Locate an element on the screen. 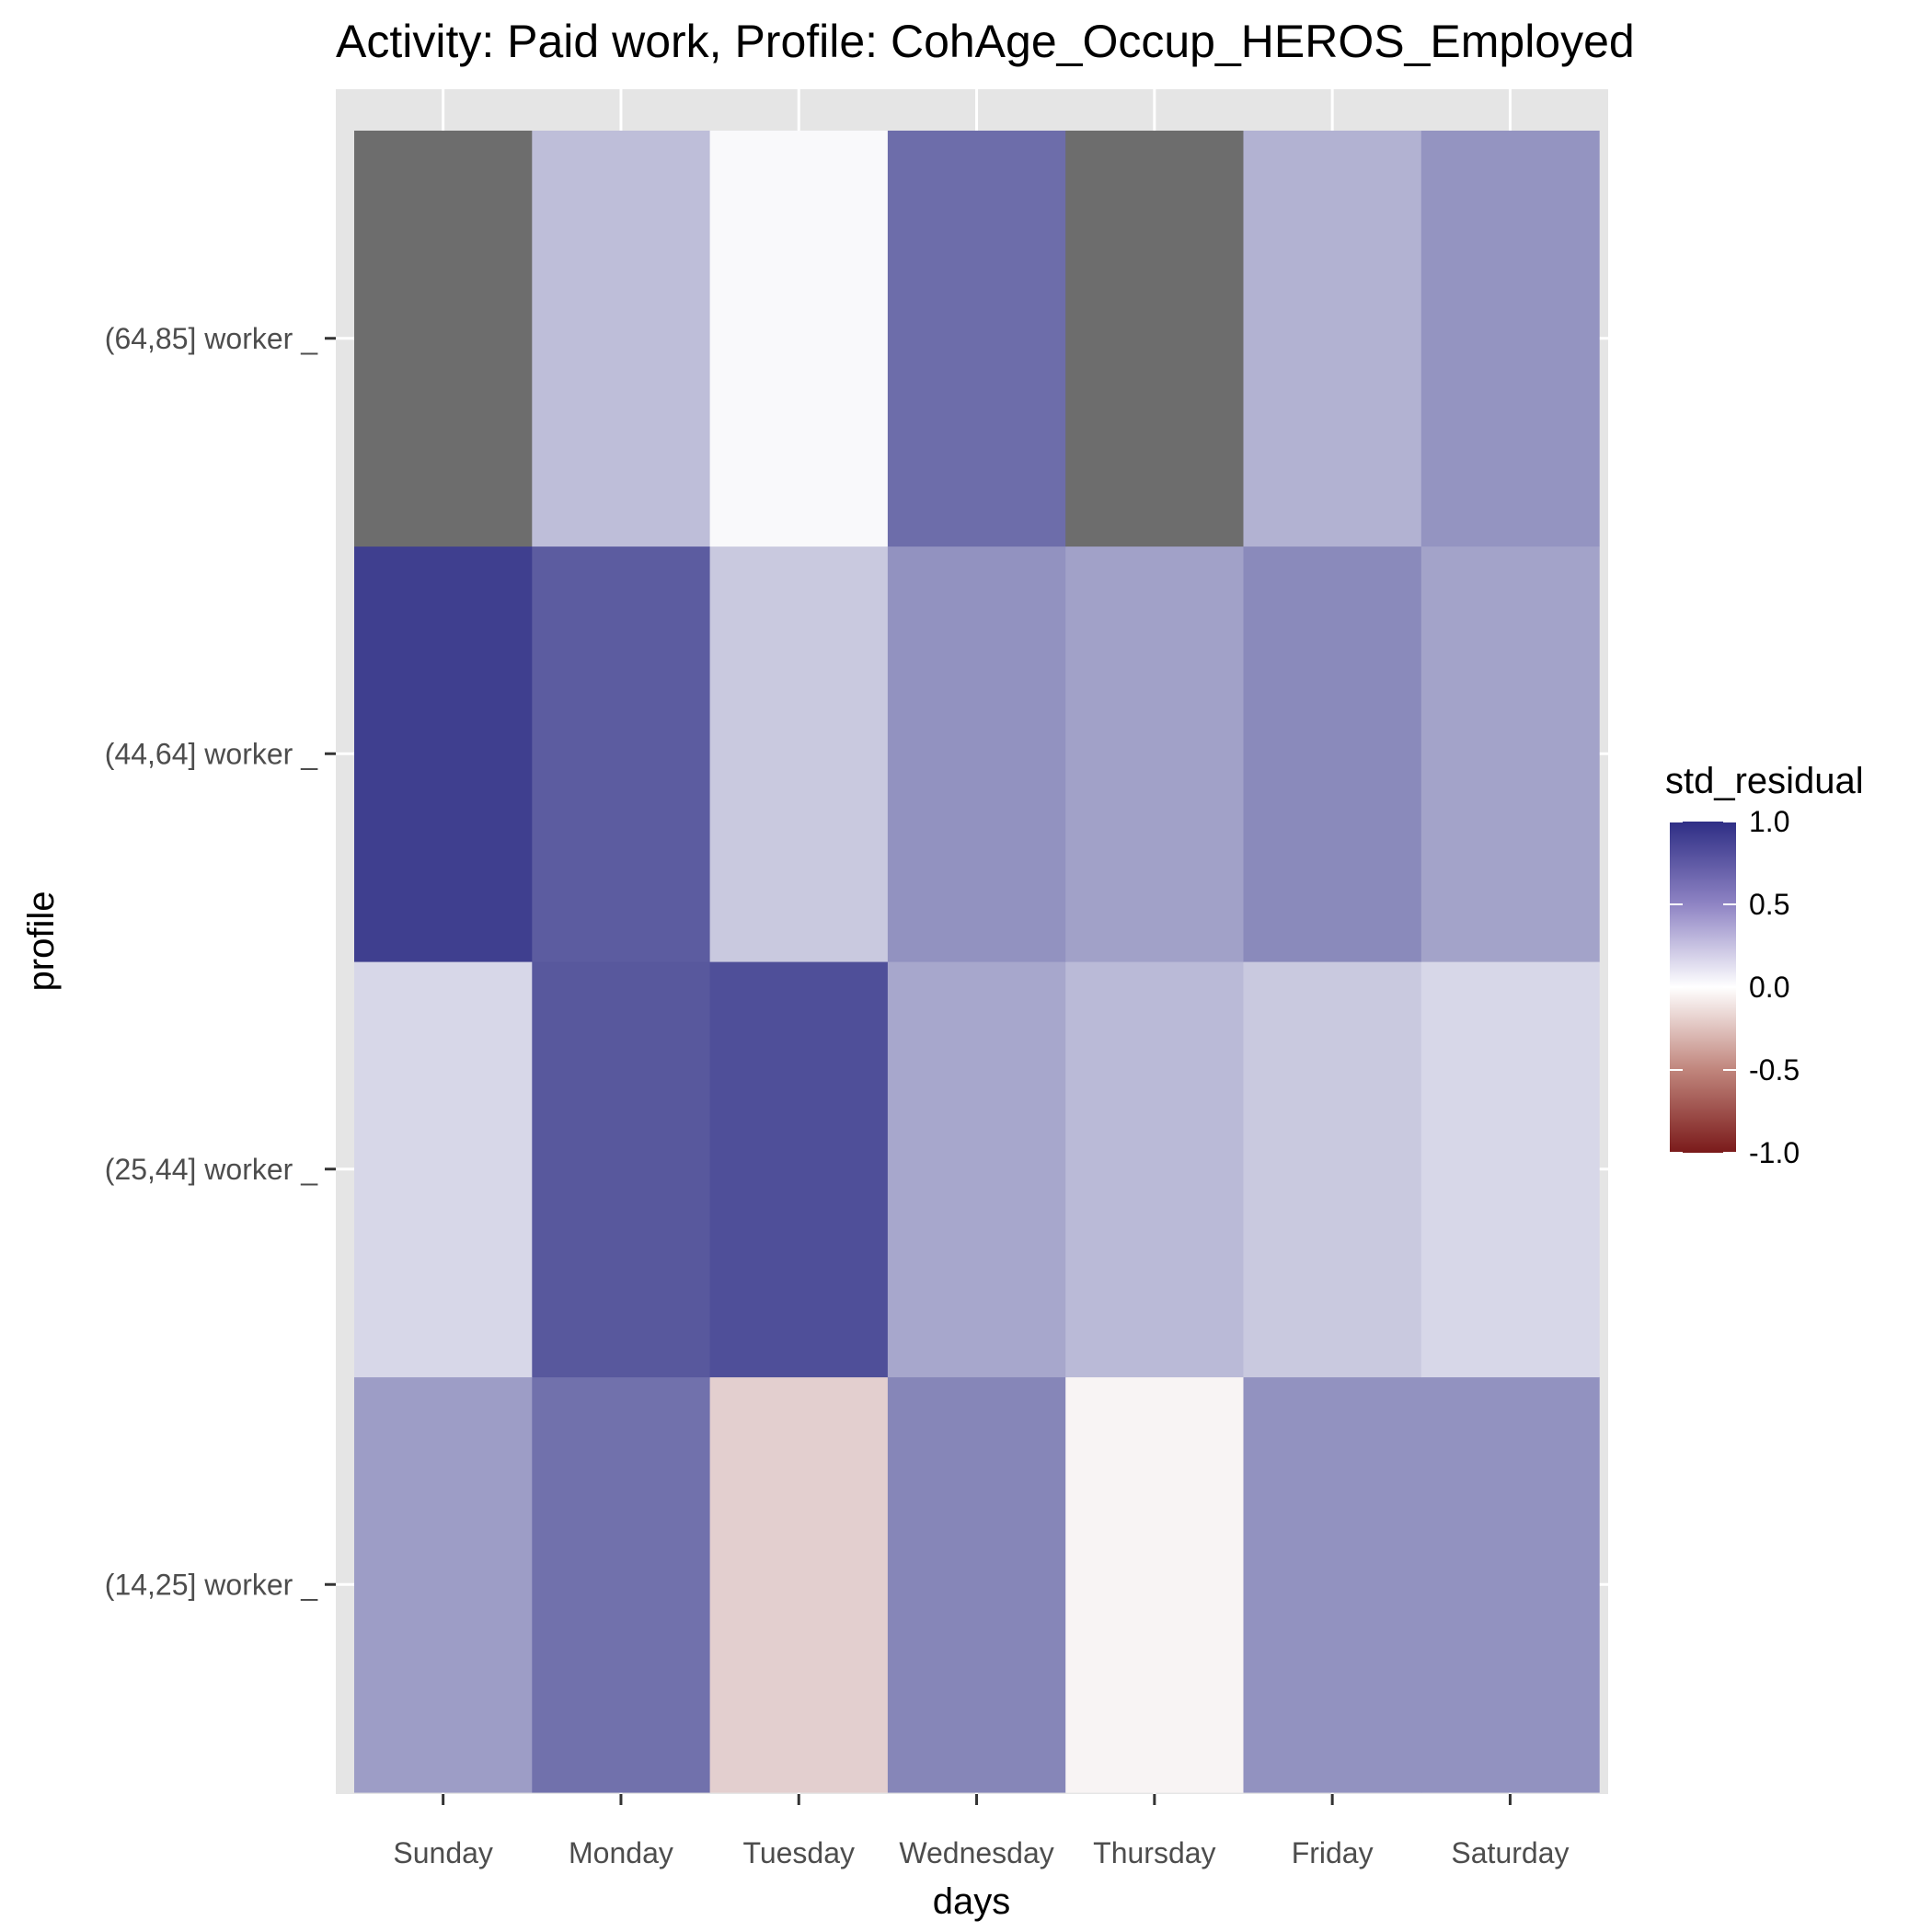 The width and height of the screenshot is (1932, 1932). legend-tick-label: -1.0 is located at coordinates (1774, 1152).